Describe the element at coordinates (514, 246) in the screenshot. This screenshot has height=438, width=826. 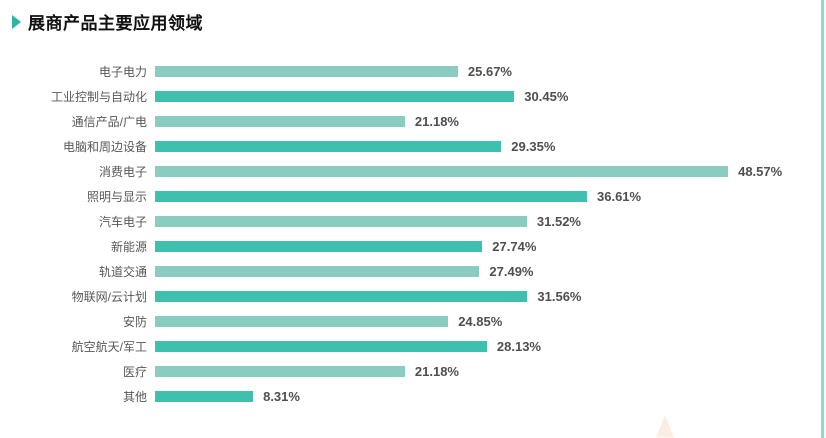
I see `value-label: 27.74%` at that location.